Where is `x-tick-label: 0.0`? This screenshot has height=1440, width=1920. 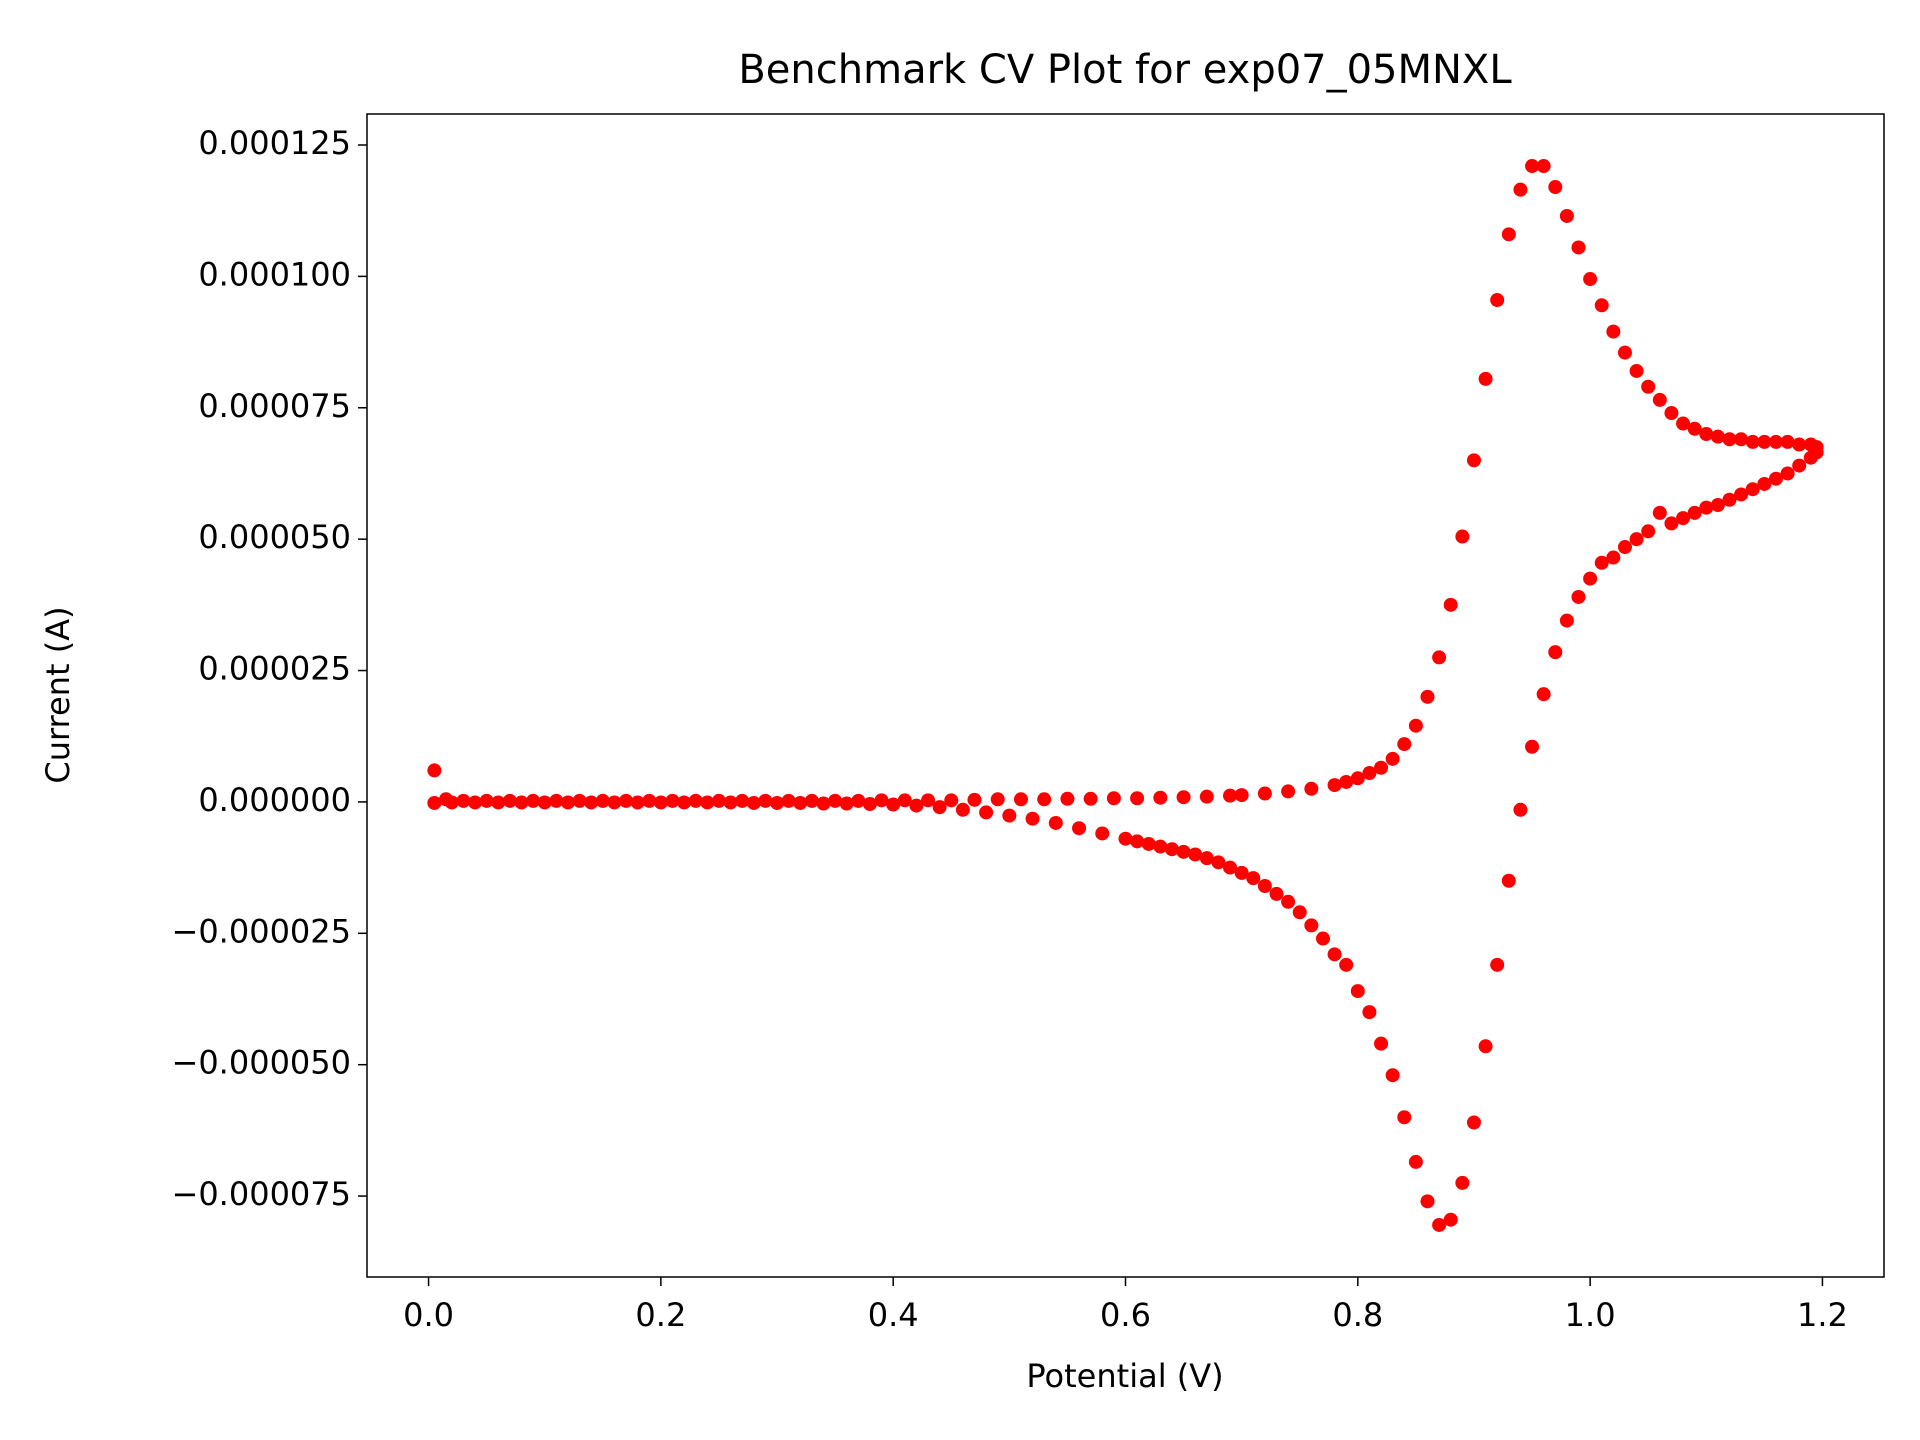 x-tick-label: 0.0 is located at coordinates (428, 1315).